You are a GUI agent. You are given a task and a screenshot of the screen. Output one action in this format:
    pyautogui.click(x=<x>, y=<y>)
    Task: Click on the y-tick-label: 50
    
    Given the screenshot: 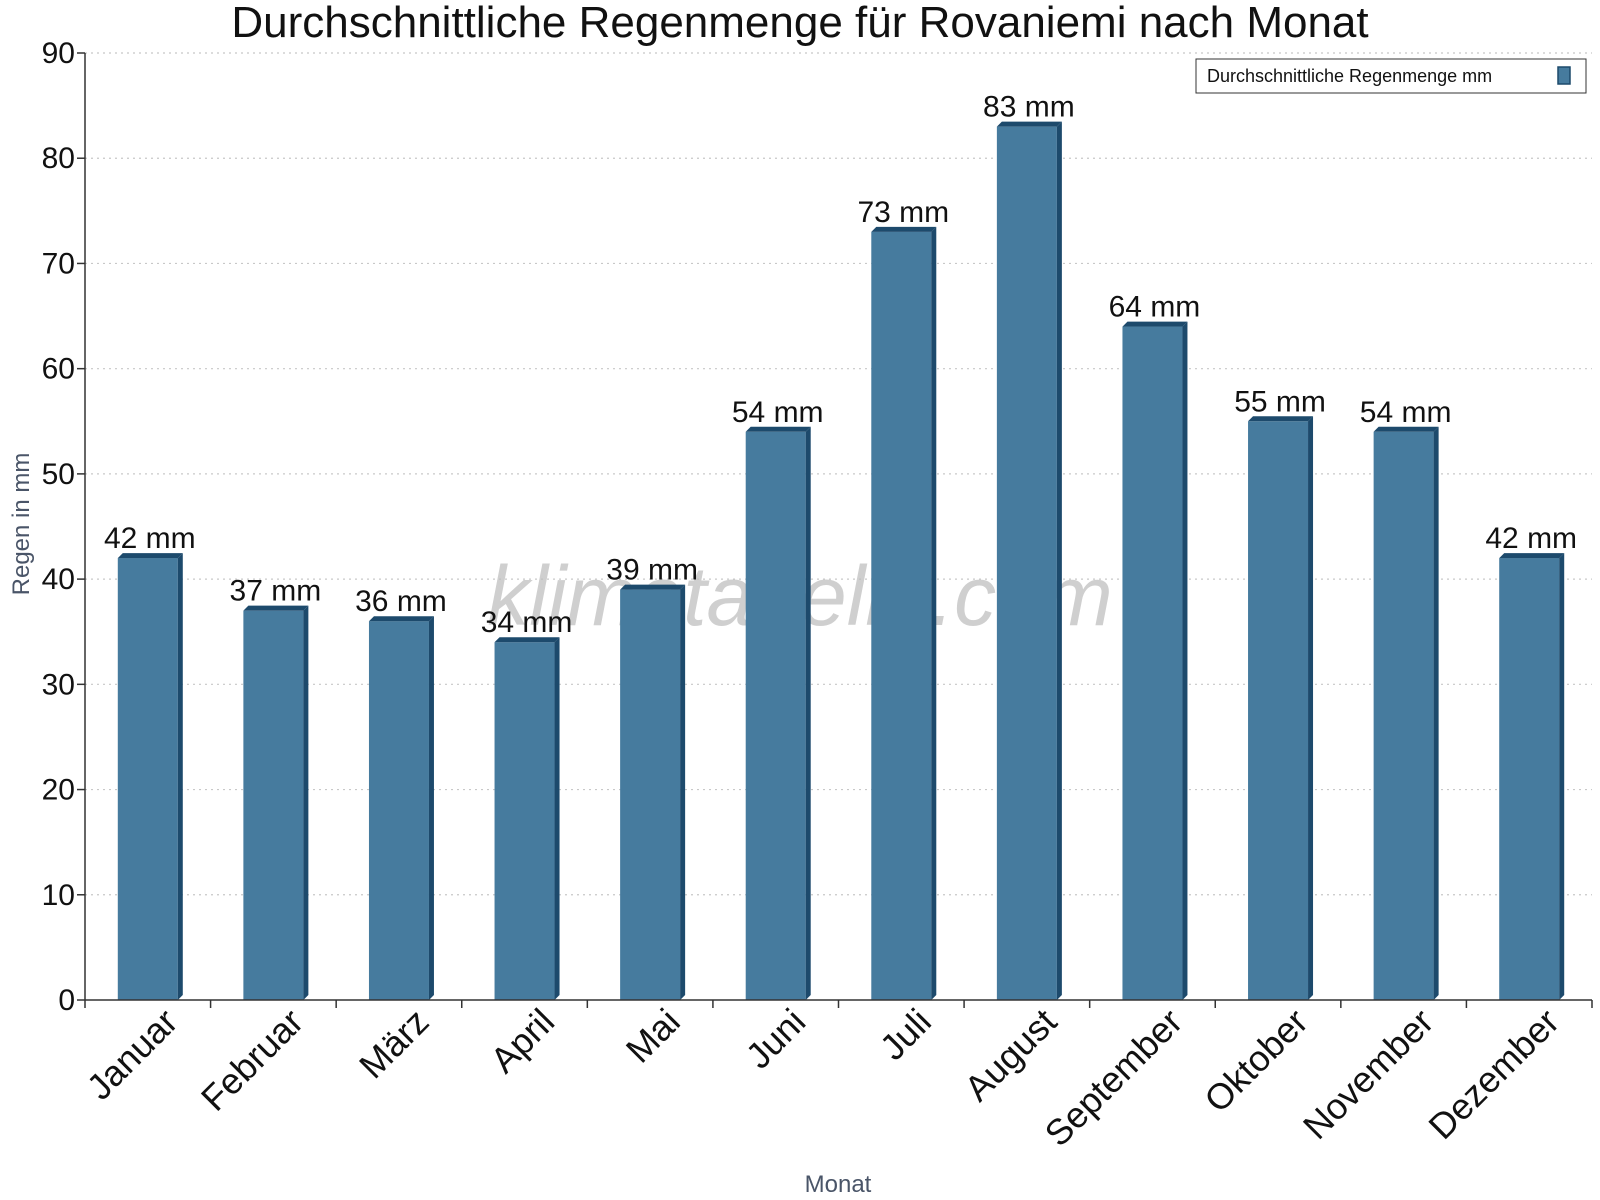 What is the action you would take?
    pyautogui.click(x=58, y=474)
    